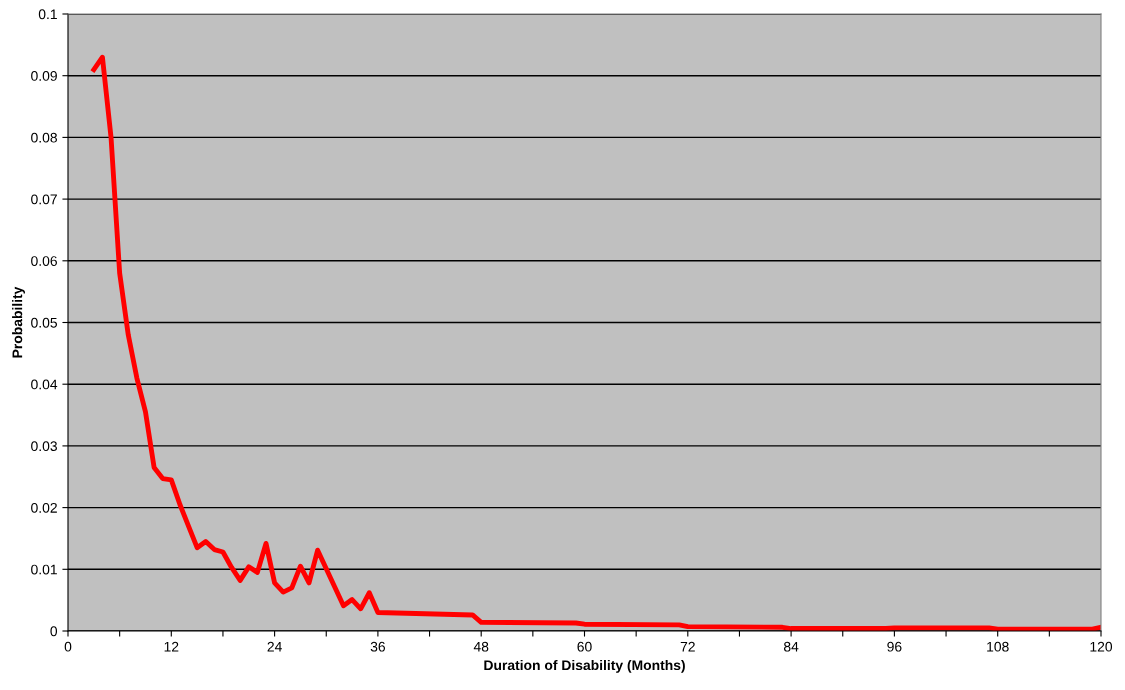 The width and height of the screenshot is (1125, 690). What do you see at coordinates (44, 76) in the screenshot?
I see `y-tick-label: 0.09` at bounding box center [44, 76].